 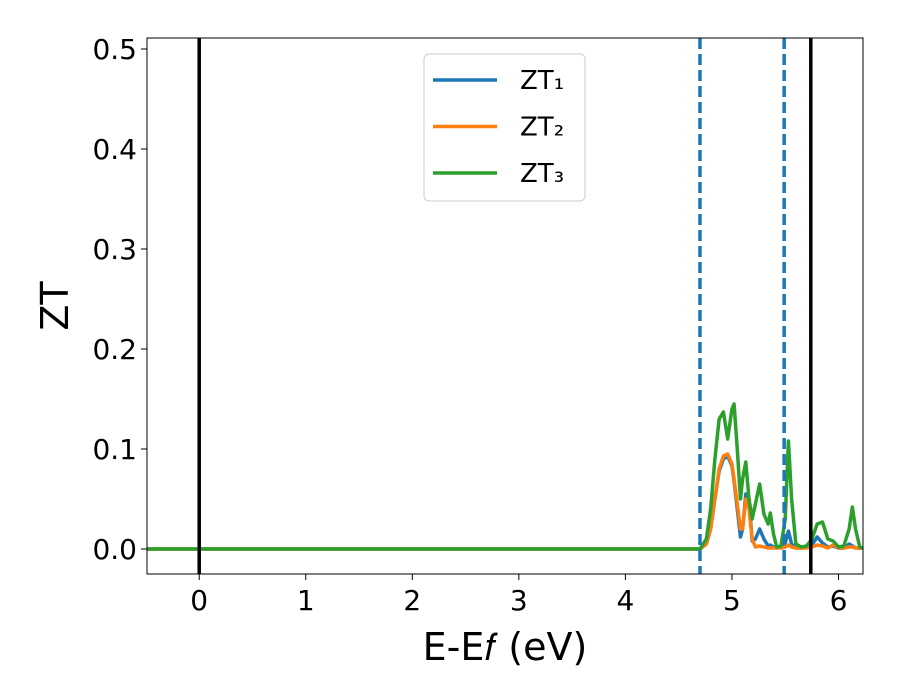 I want to click on x-tick-label: 5, so click(x=732, y=600).